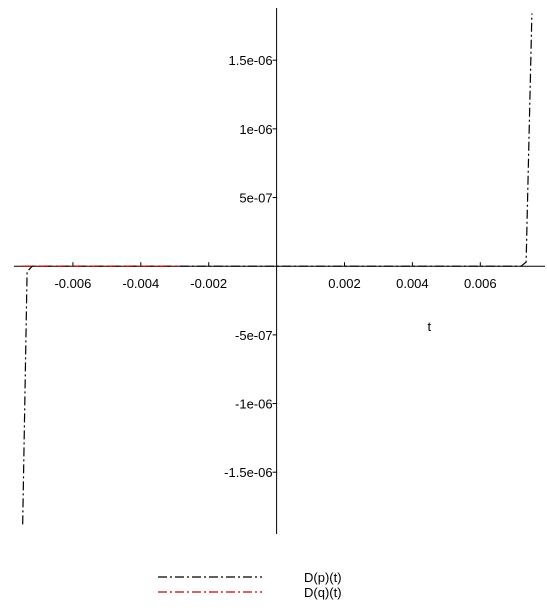  What do you see at coordinates (72, 283) in the screenshot?
I see `x-tick-label: -0.006` at bounding box center [72, 283].